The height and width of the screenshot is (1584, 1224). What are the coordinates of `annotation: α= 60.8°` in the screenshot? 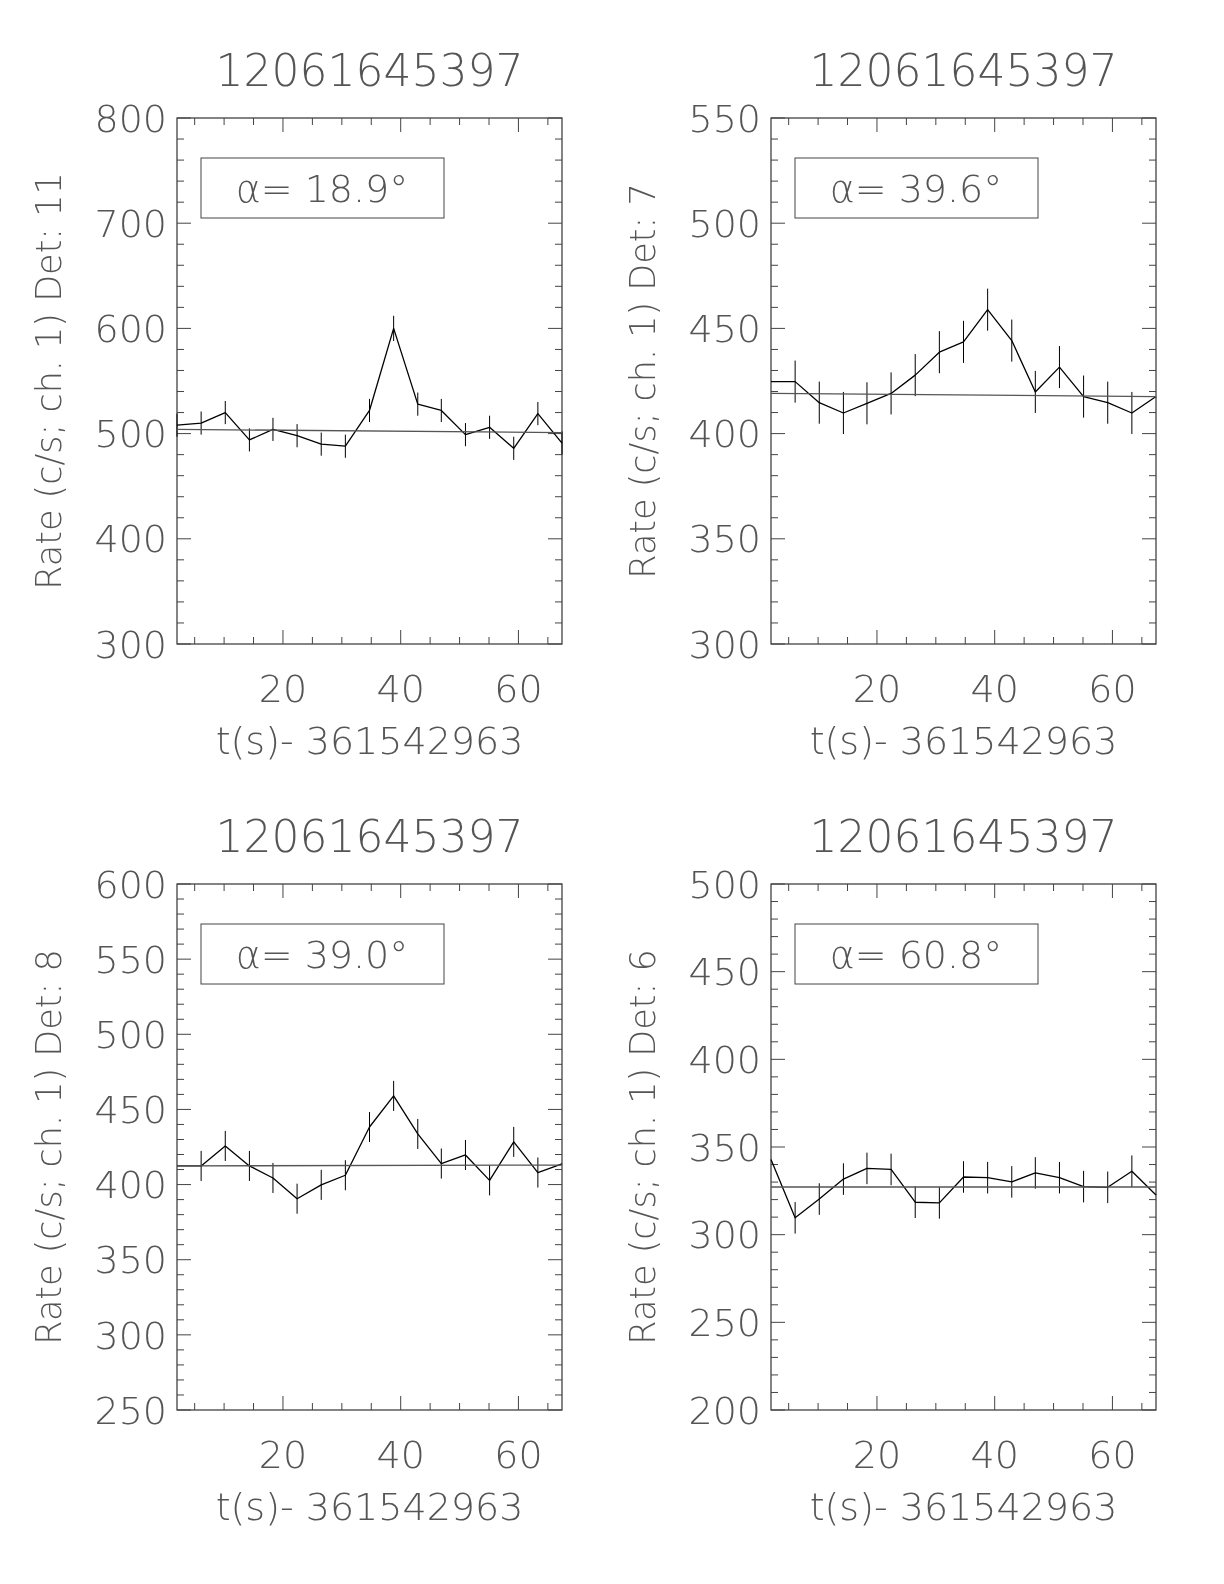 It's located at (916, 954).